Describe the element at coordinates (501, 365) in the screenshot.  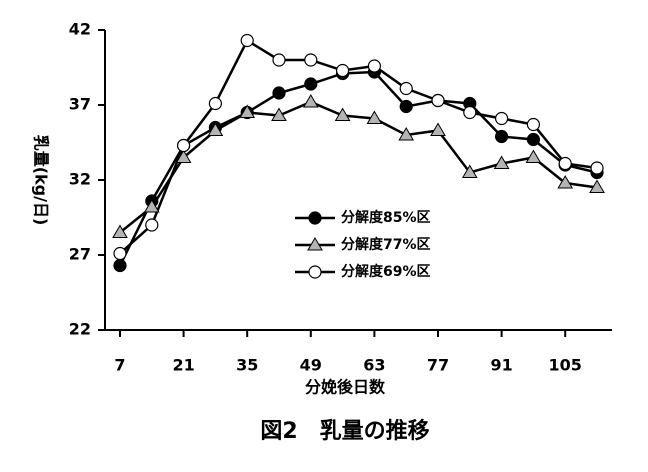
I see `x-tick-label: 91` at that location.